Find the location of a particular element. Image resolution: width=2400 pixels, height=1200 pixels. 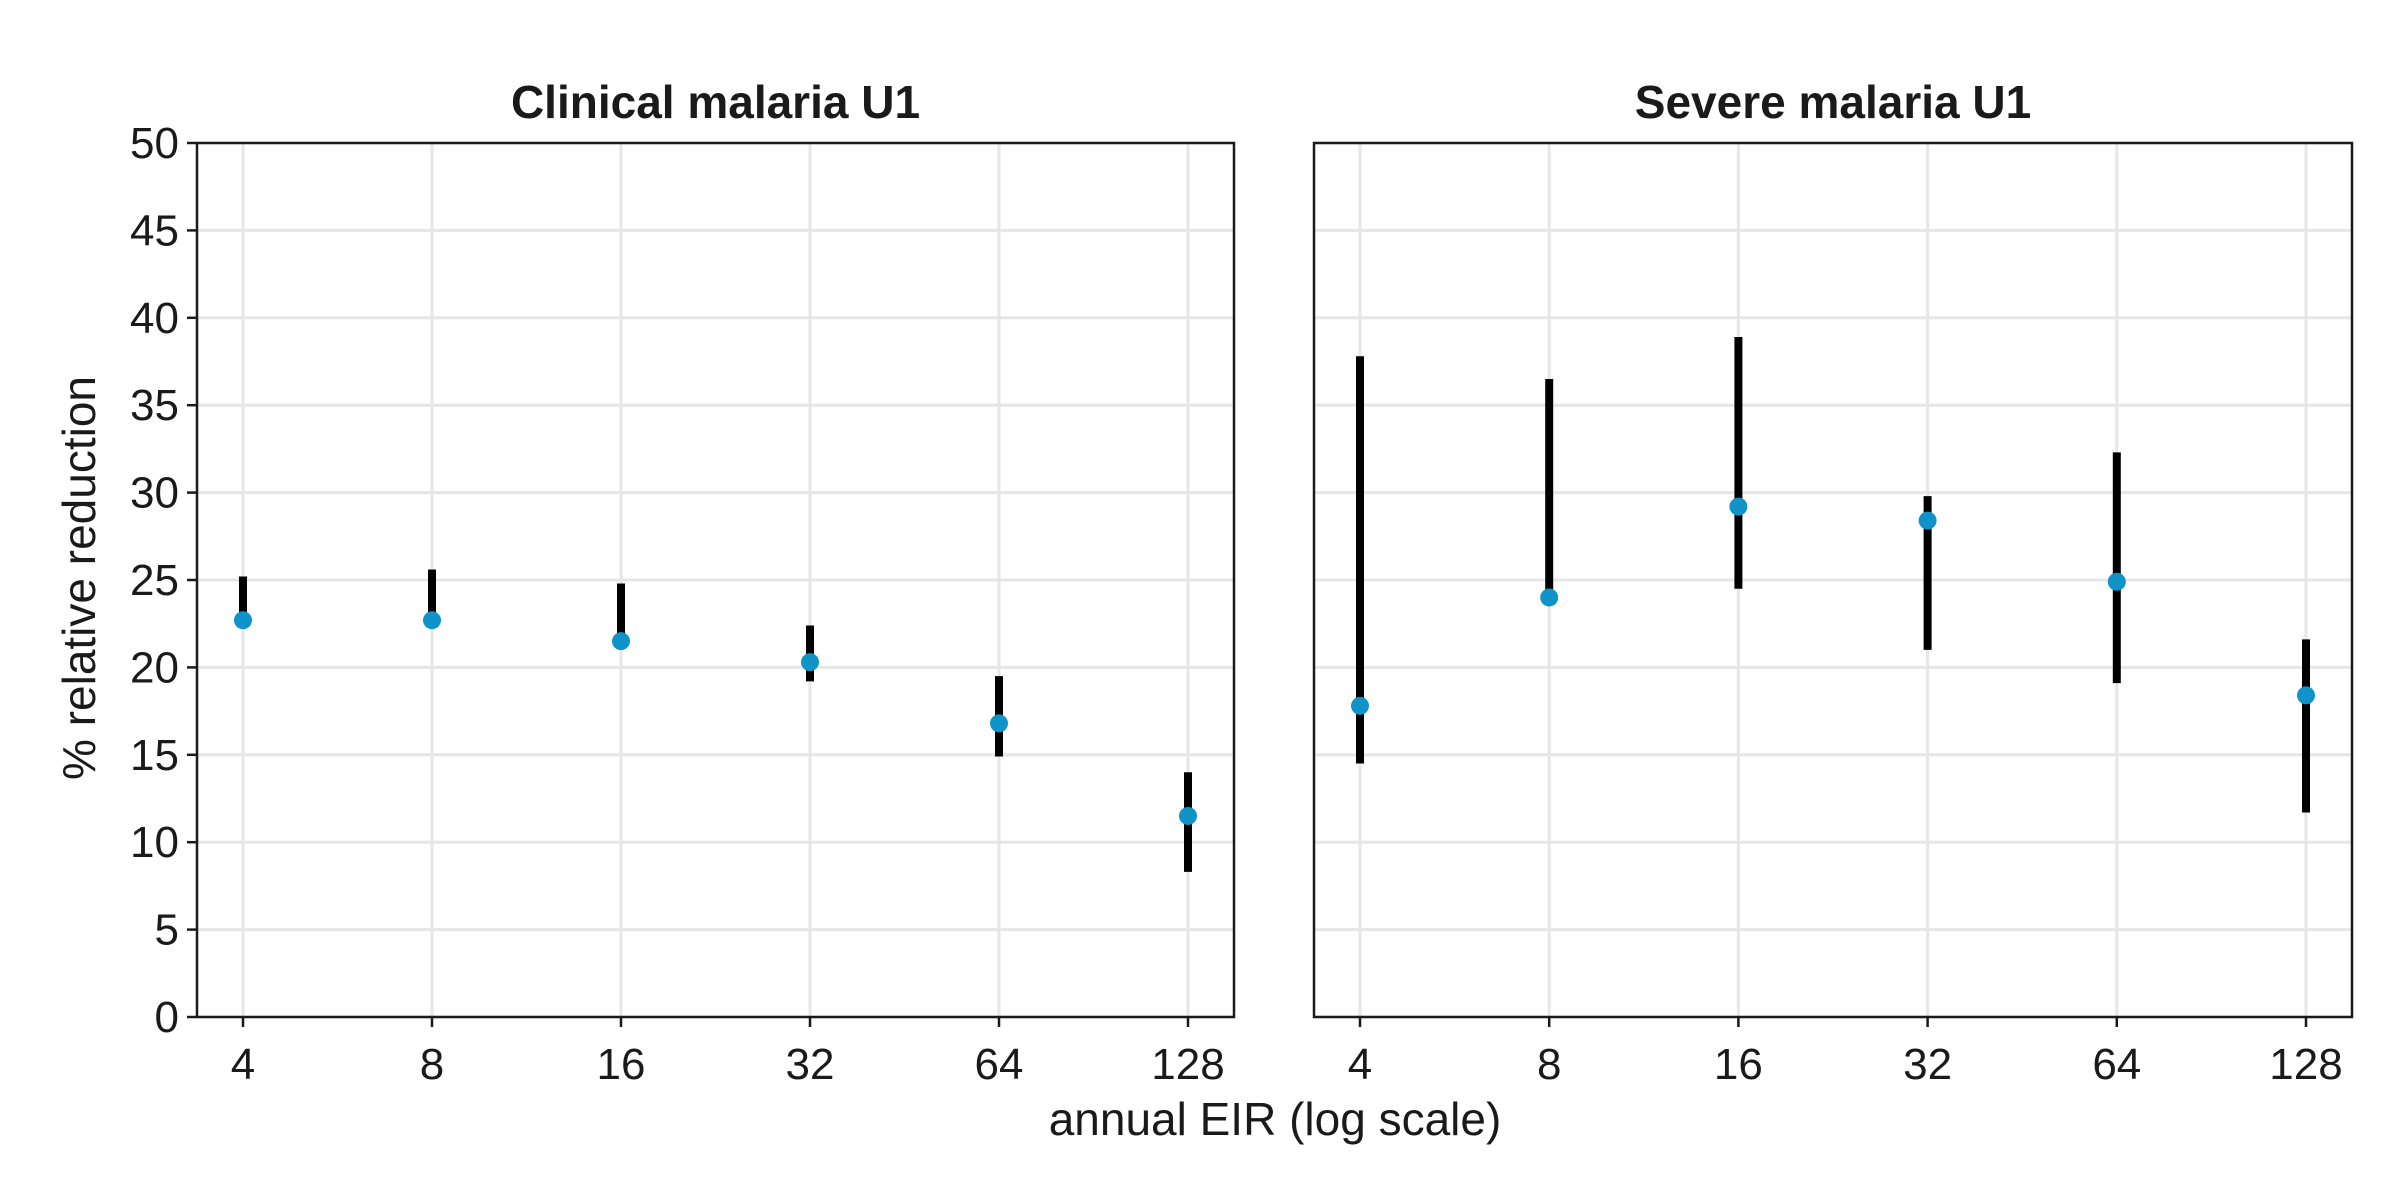

y-tick-label: 40 is located at coordinates (154, 318).